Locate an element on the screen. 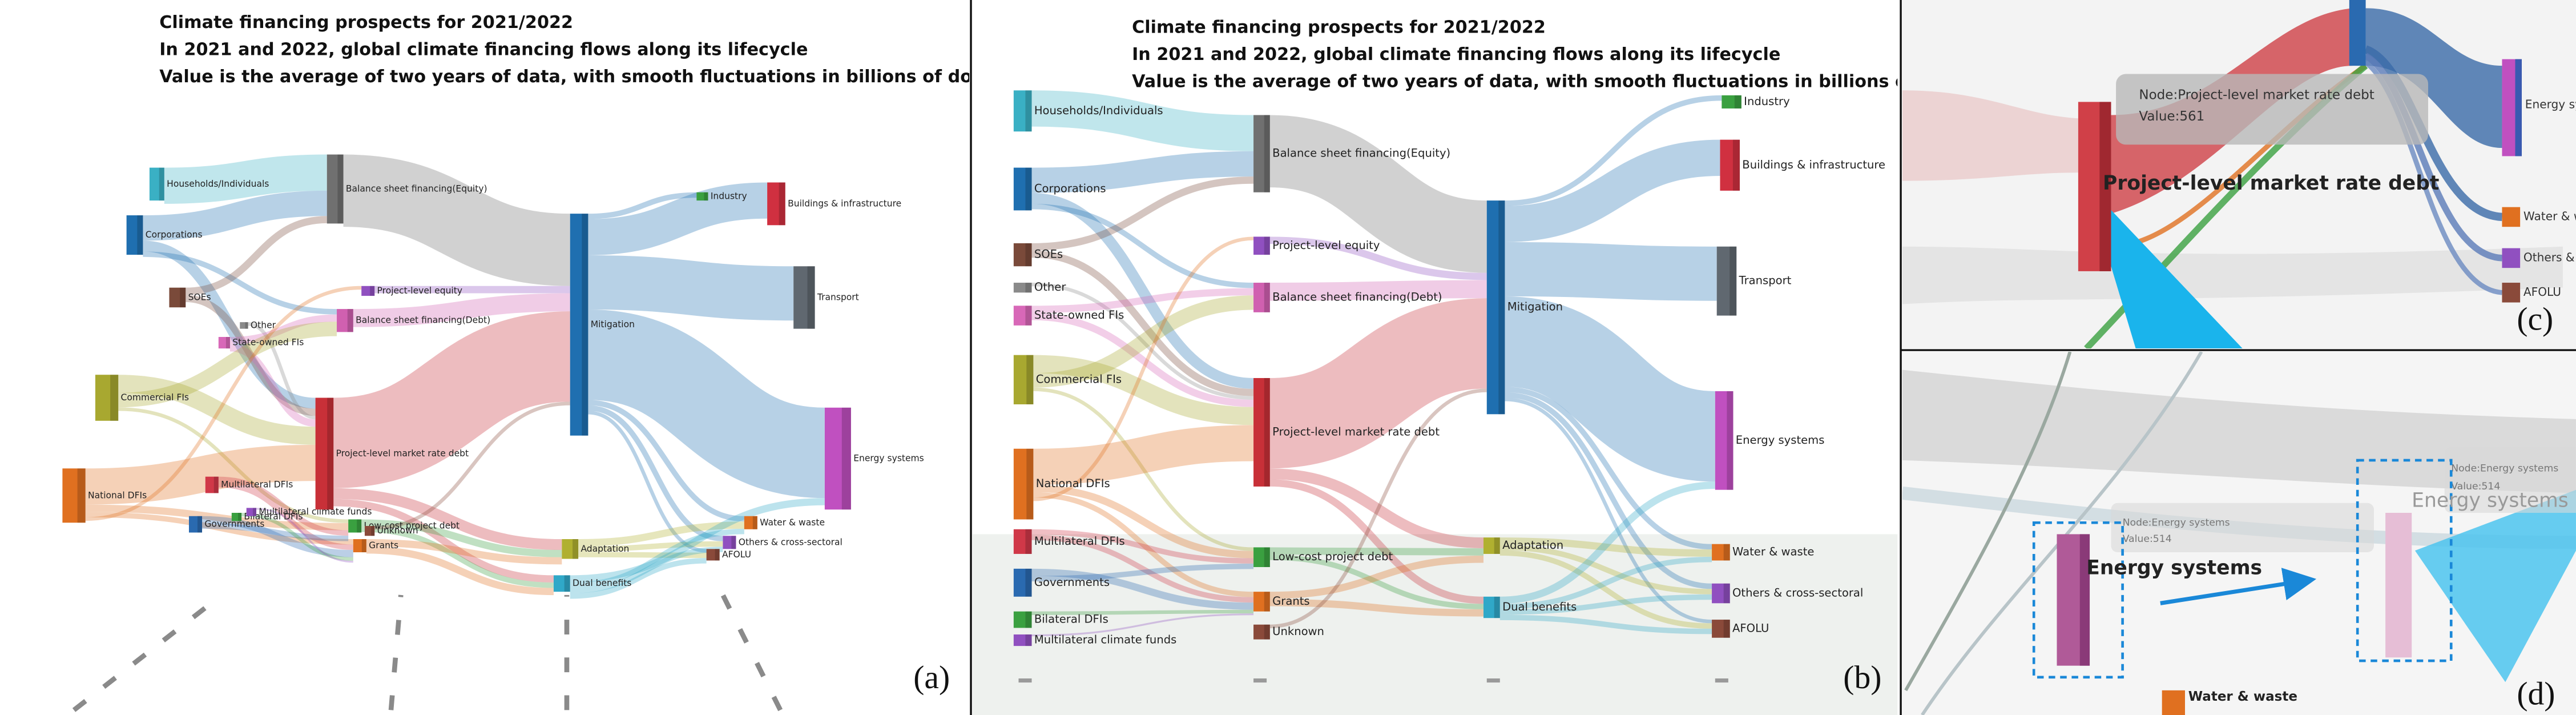 This screenshot has height=715, width=2576. node-label: Households/Individuals is located at coordinates (218, 184).